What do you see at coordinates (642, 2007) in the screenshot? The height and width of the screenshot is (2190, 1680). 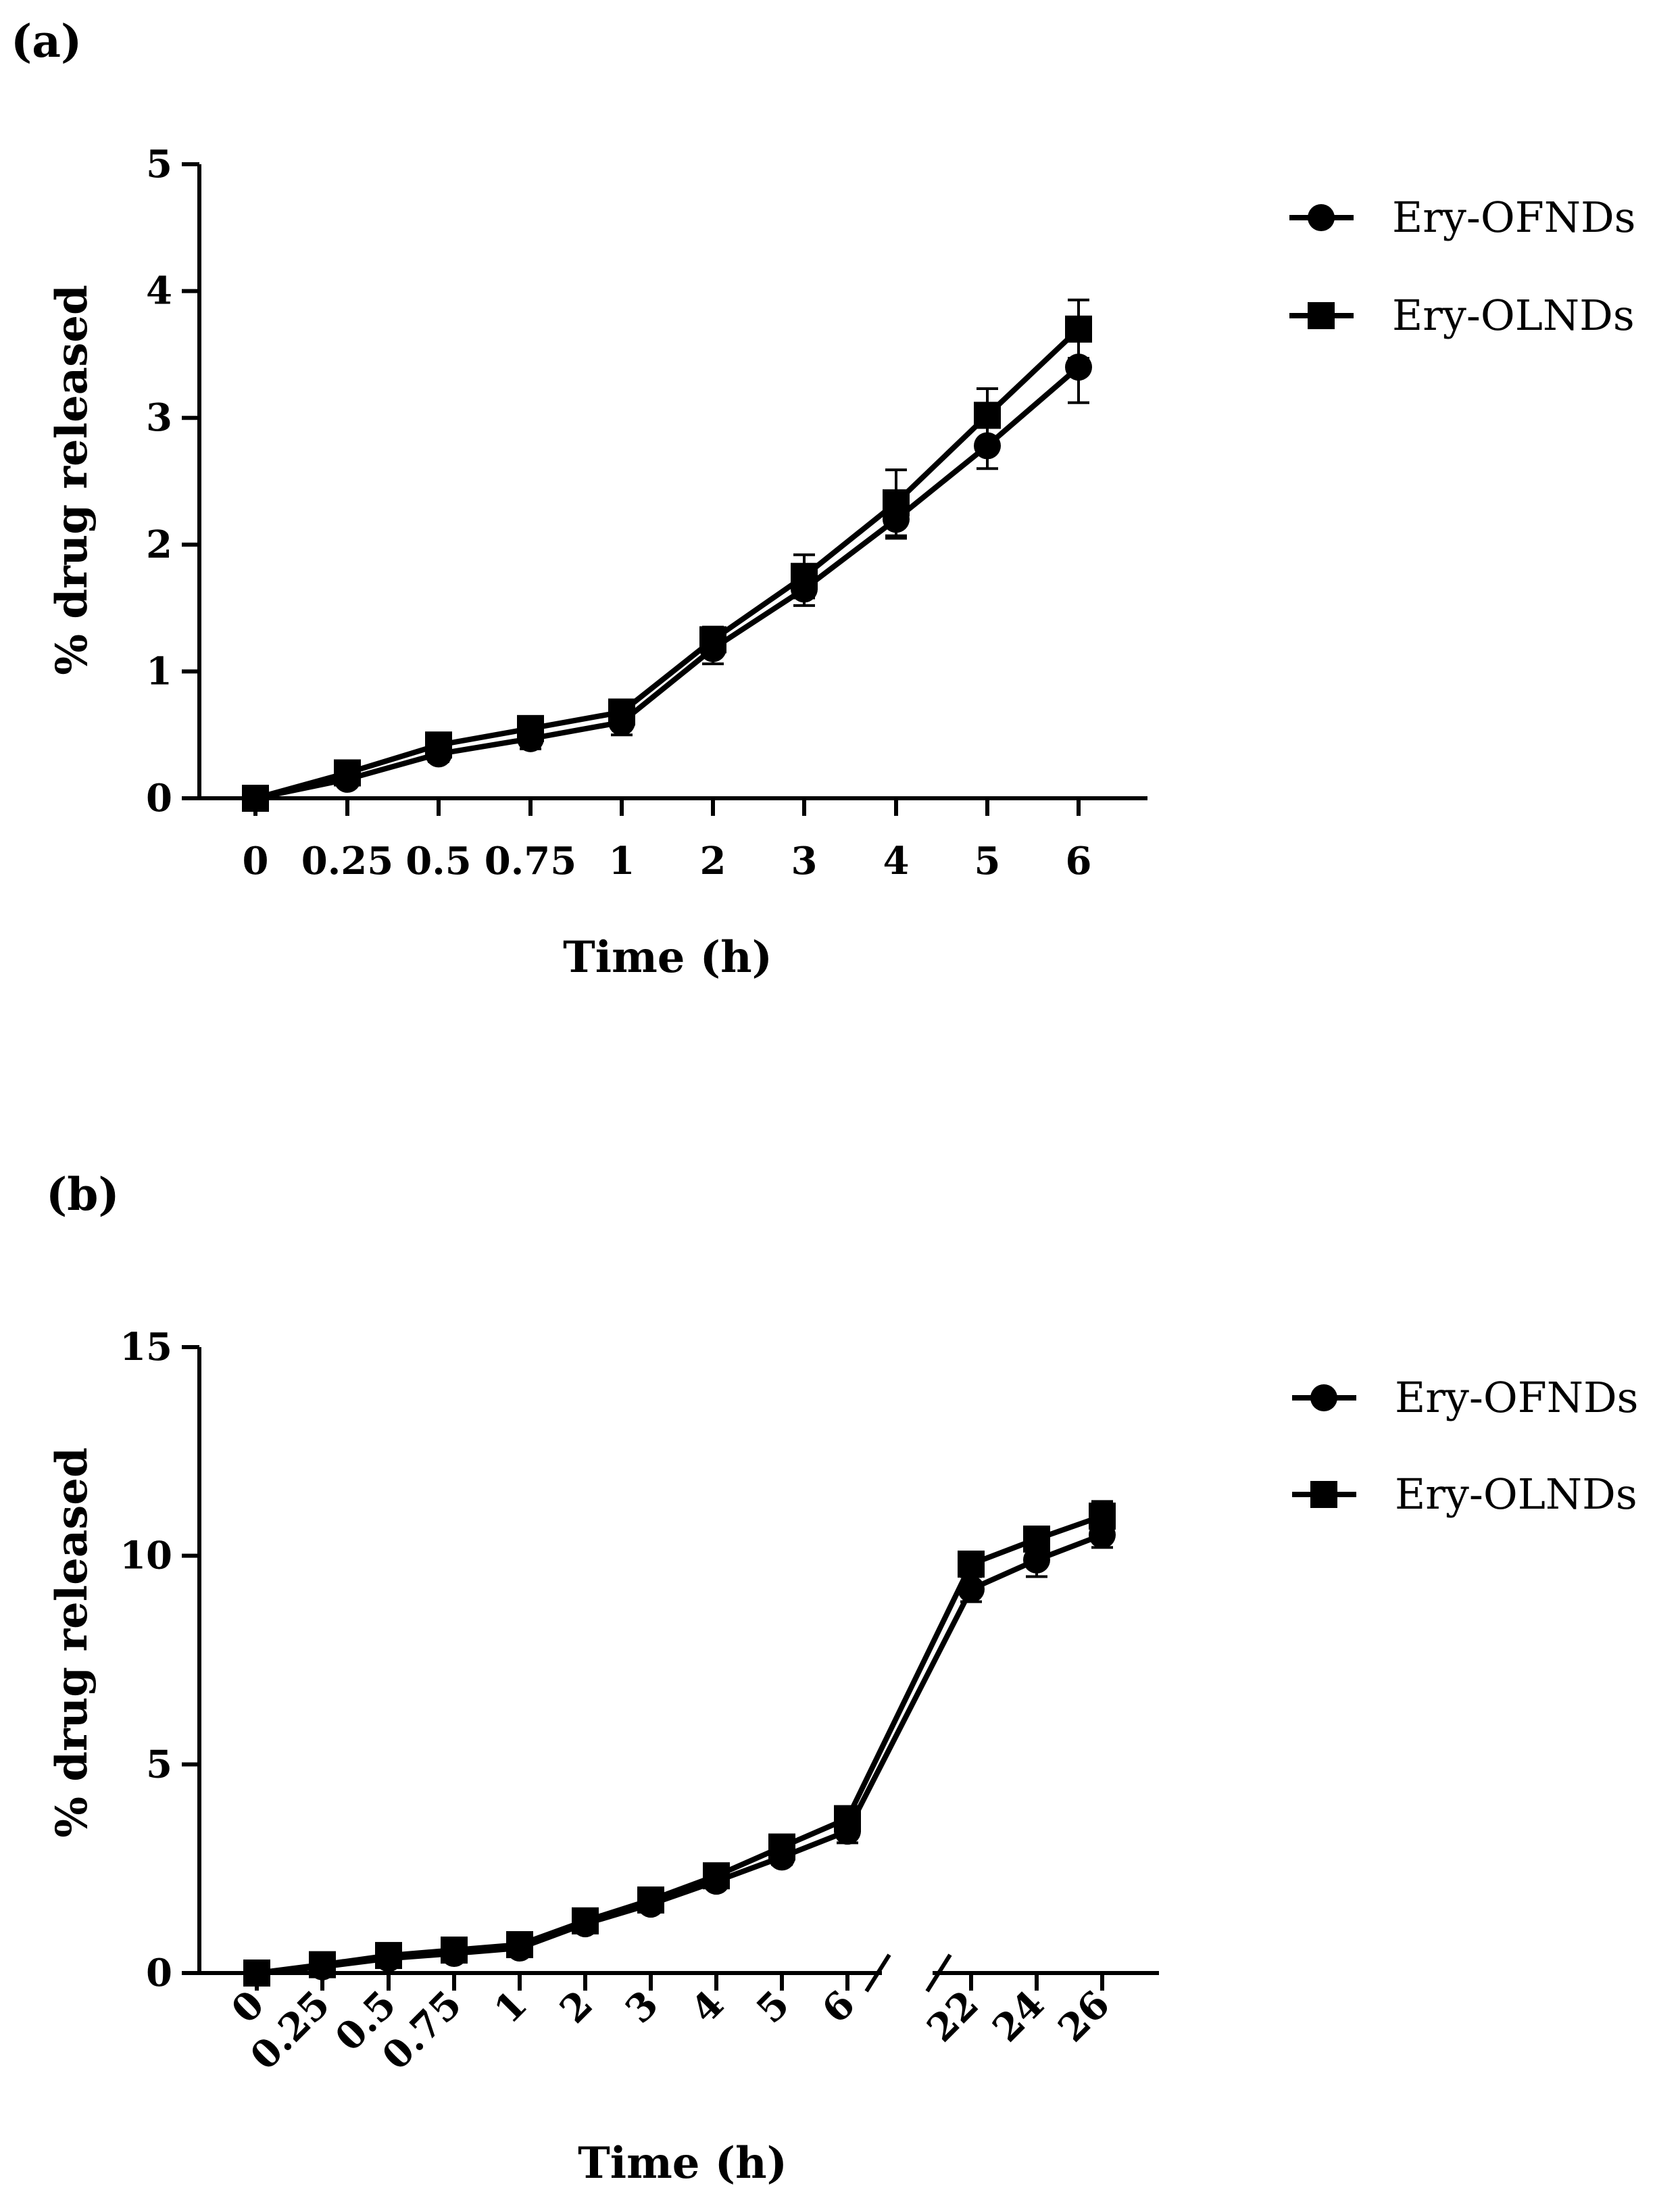 I see `x-tick-label-b-3: 3` at bounding box center [642, 2007].